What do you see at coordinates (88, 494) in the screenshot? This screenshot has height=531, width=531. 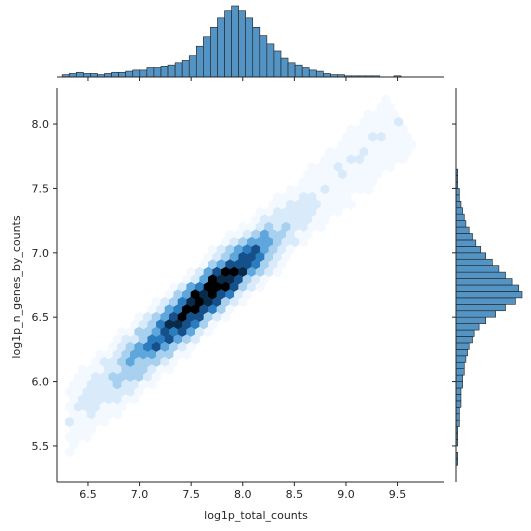 I see `x-tick-label: 6.5` at bounding box center [88, 494].